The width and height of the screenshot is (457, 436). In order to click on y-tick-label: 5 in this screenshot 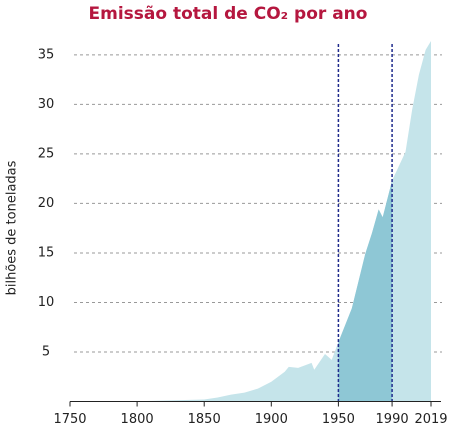, I will do `click(46, 351)`.